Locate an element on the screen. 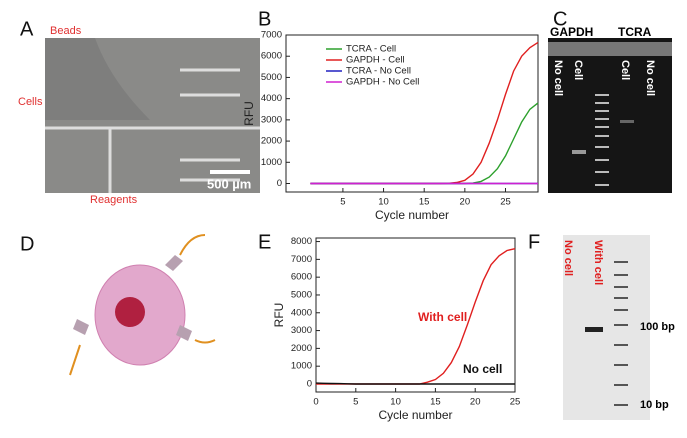 The width and height of the screenshot is (687, 438). panel-label: C is located at coordinates (560, 19).